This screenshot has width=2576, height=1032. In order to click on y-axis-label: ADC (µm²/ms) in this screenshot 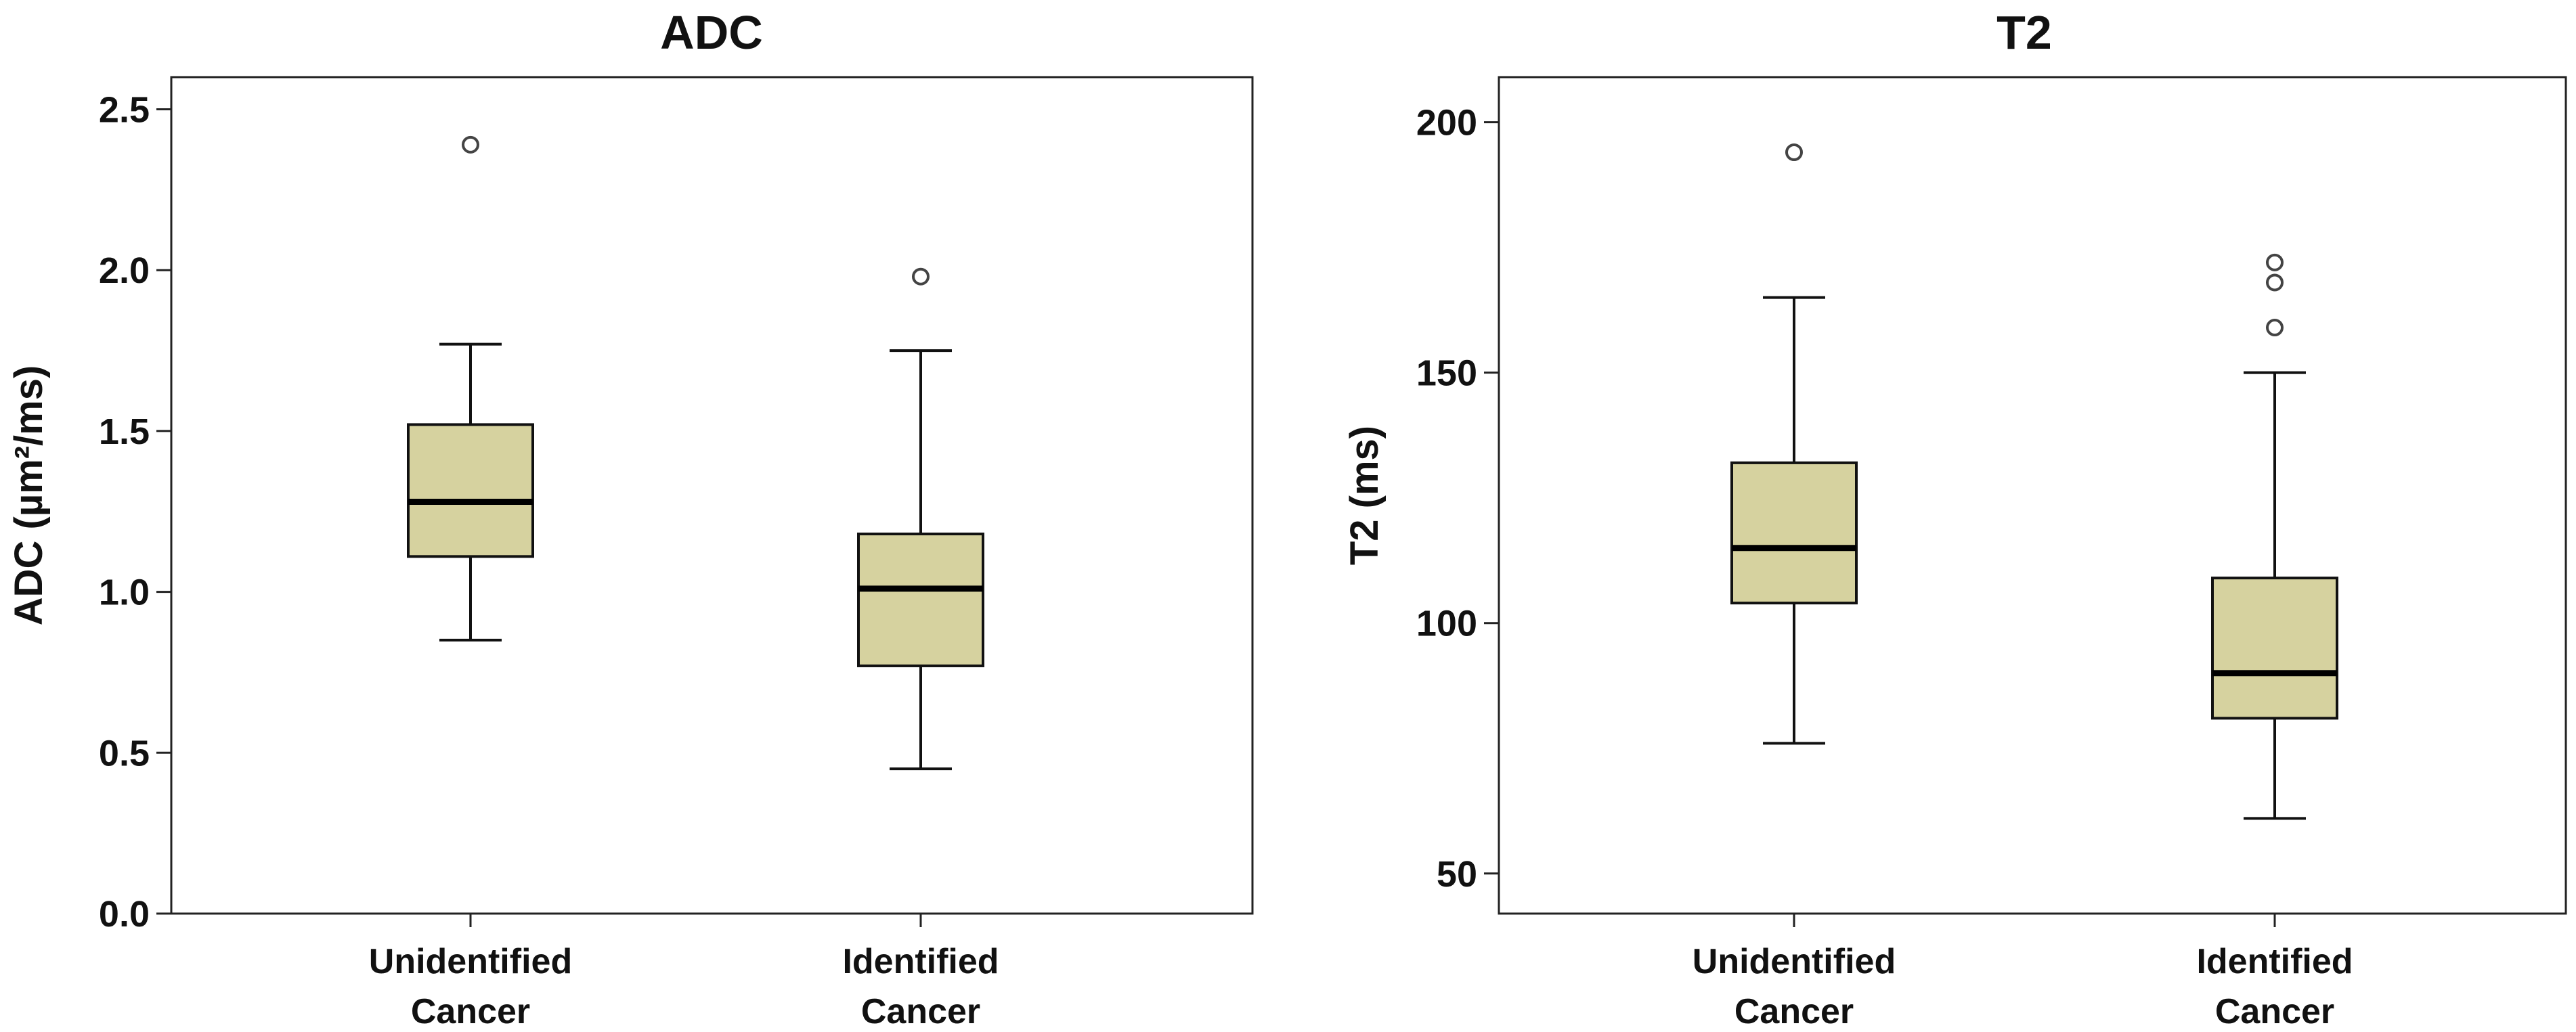, I will do `click(29, 495)`.